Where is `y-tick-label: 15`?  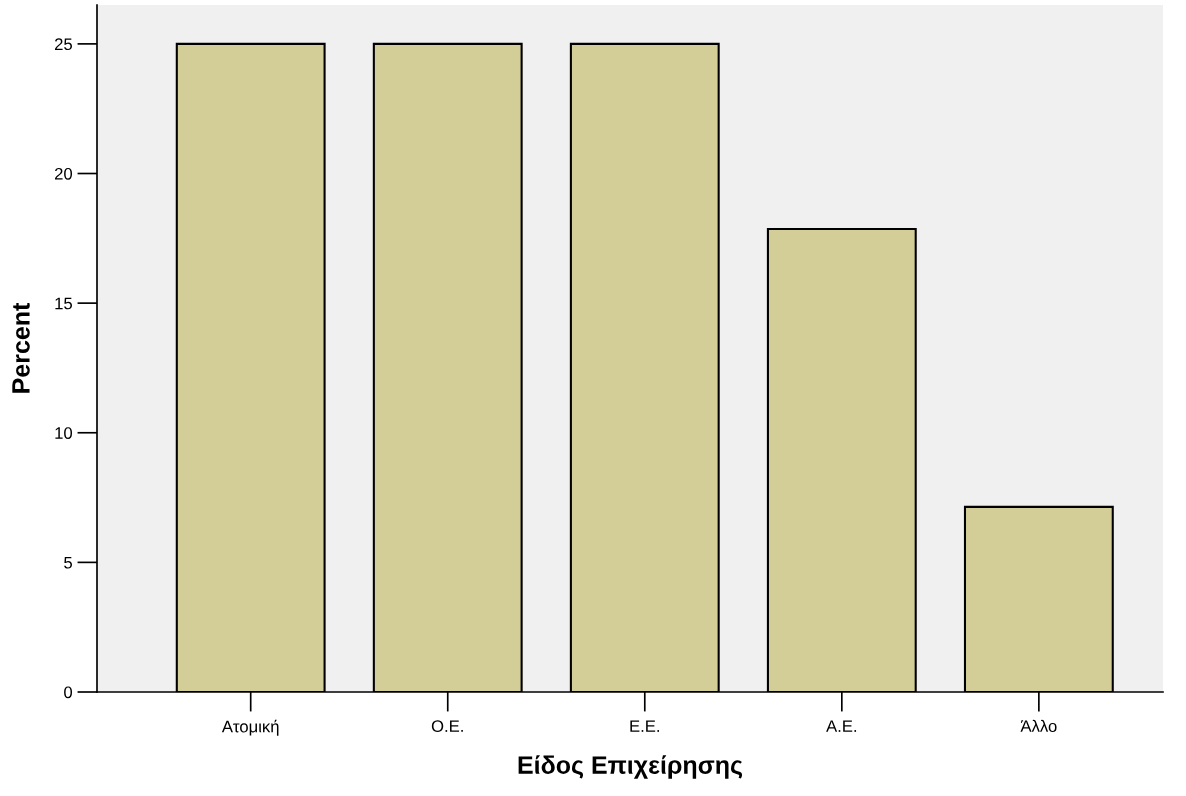 y-tick-label: 15 is located at coordinates (63, 303).